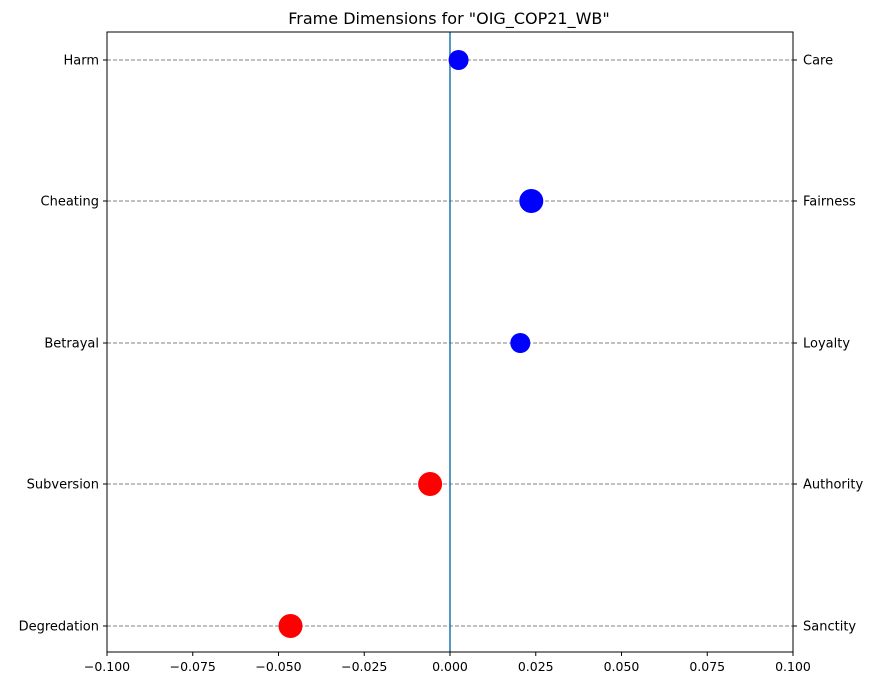 Image resolution: width=877 pixels, height=691 pixels. What do you see at coordinates (450, 666) in the screenshot?
I see `x-tick-label: 0.000` at bounding box center [450, 666].